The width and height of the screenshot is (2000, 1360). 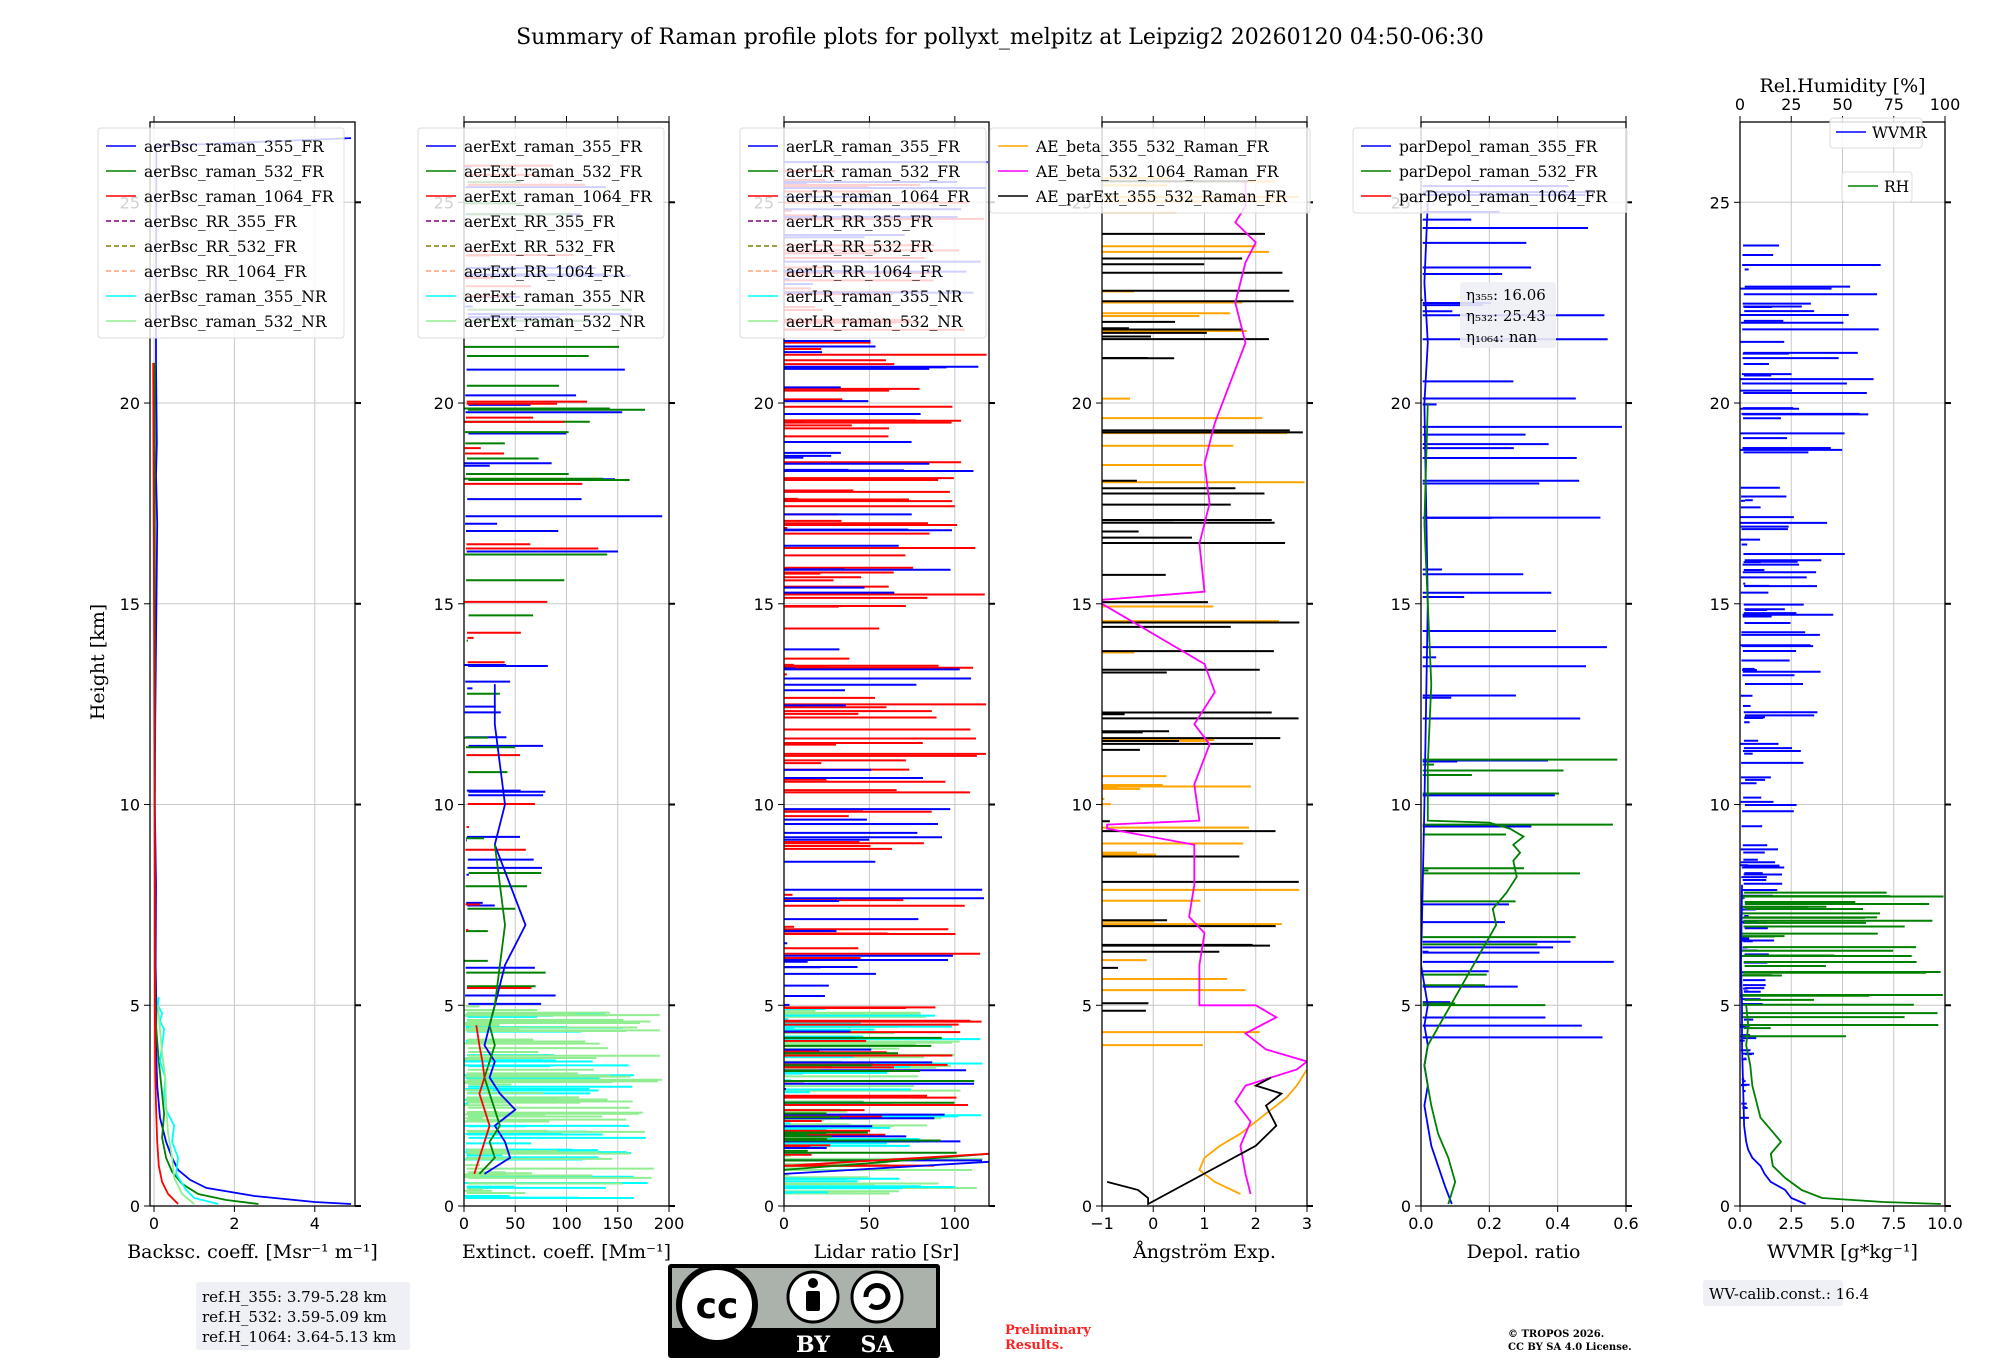 What do you see at coordinates (1791, 1223) in the screenshot?
I see `x-tick-label: 2.5` at bounding box center [1791, 1223].